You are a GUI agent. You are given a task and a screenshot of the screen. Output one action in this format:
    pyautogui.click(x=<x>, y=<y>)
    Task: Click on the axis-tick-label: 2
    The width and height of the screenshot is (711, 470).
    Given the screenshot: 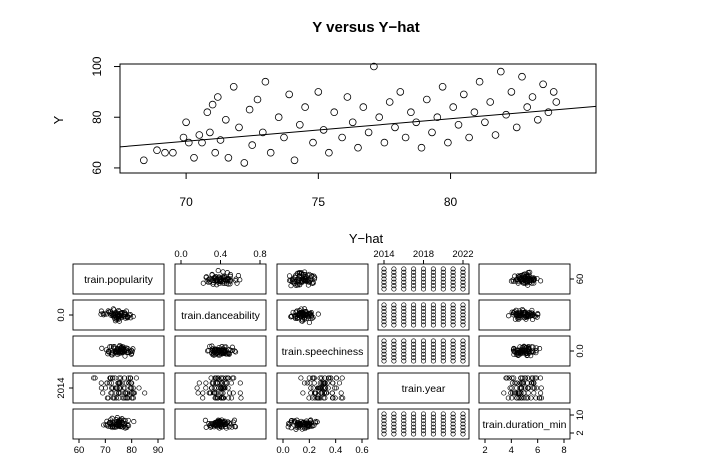 What is the action you would take?
    pyautogui.click(x=484, y=450)
    